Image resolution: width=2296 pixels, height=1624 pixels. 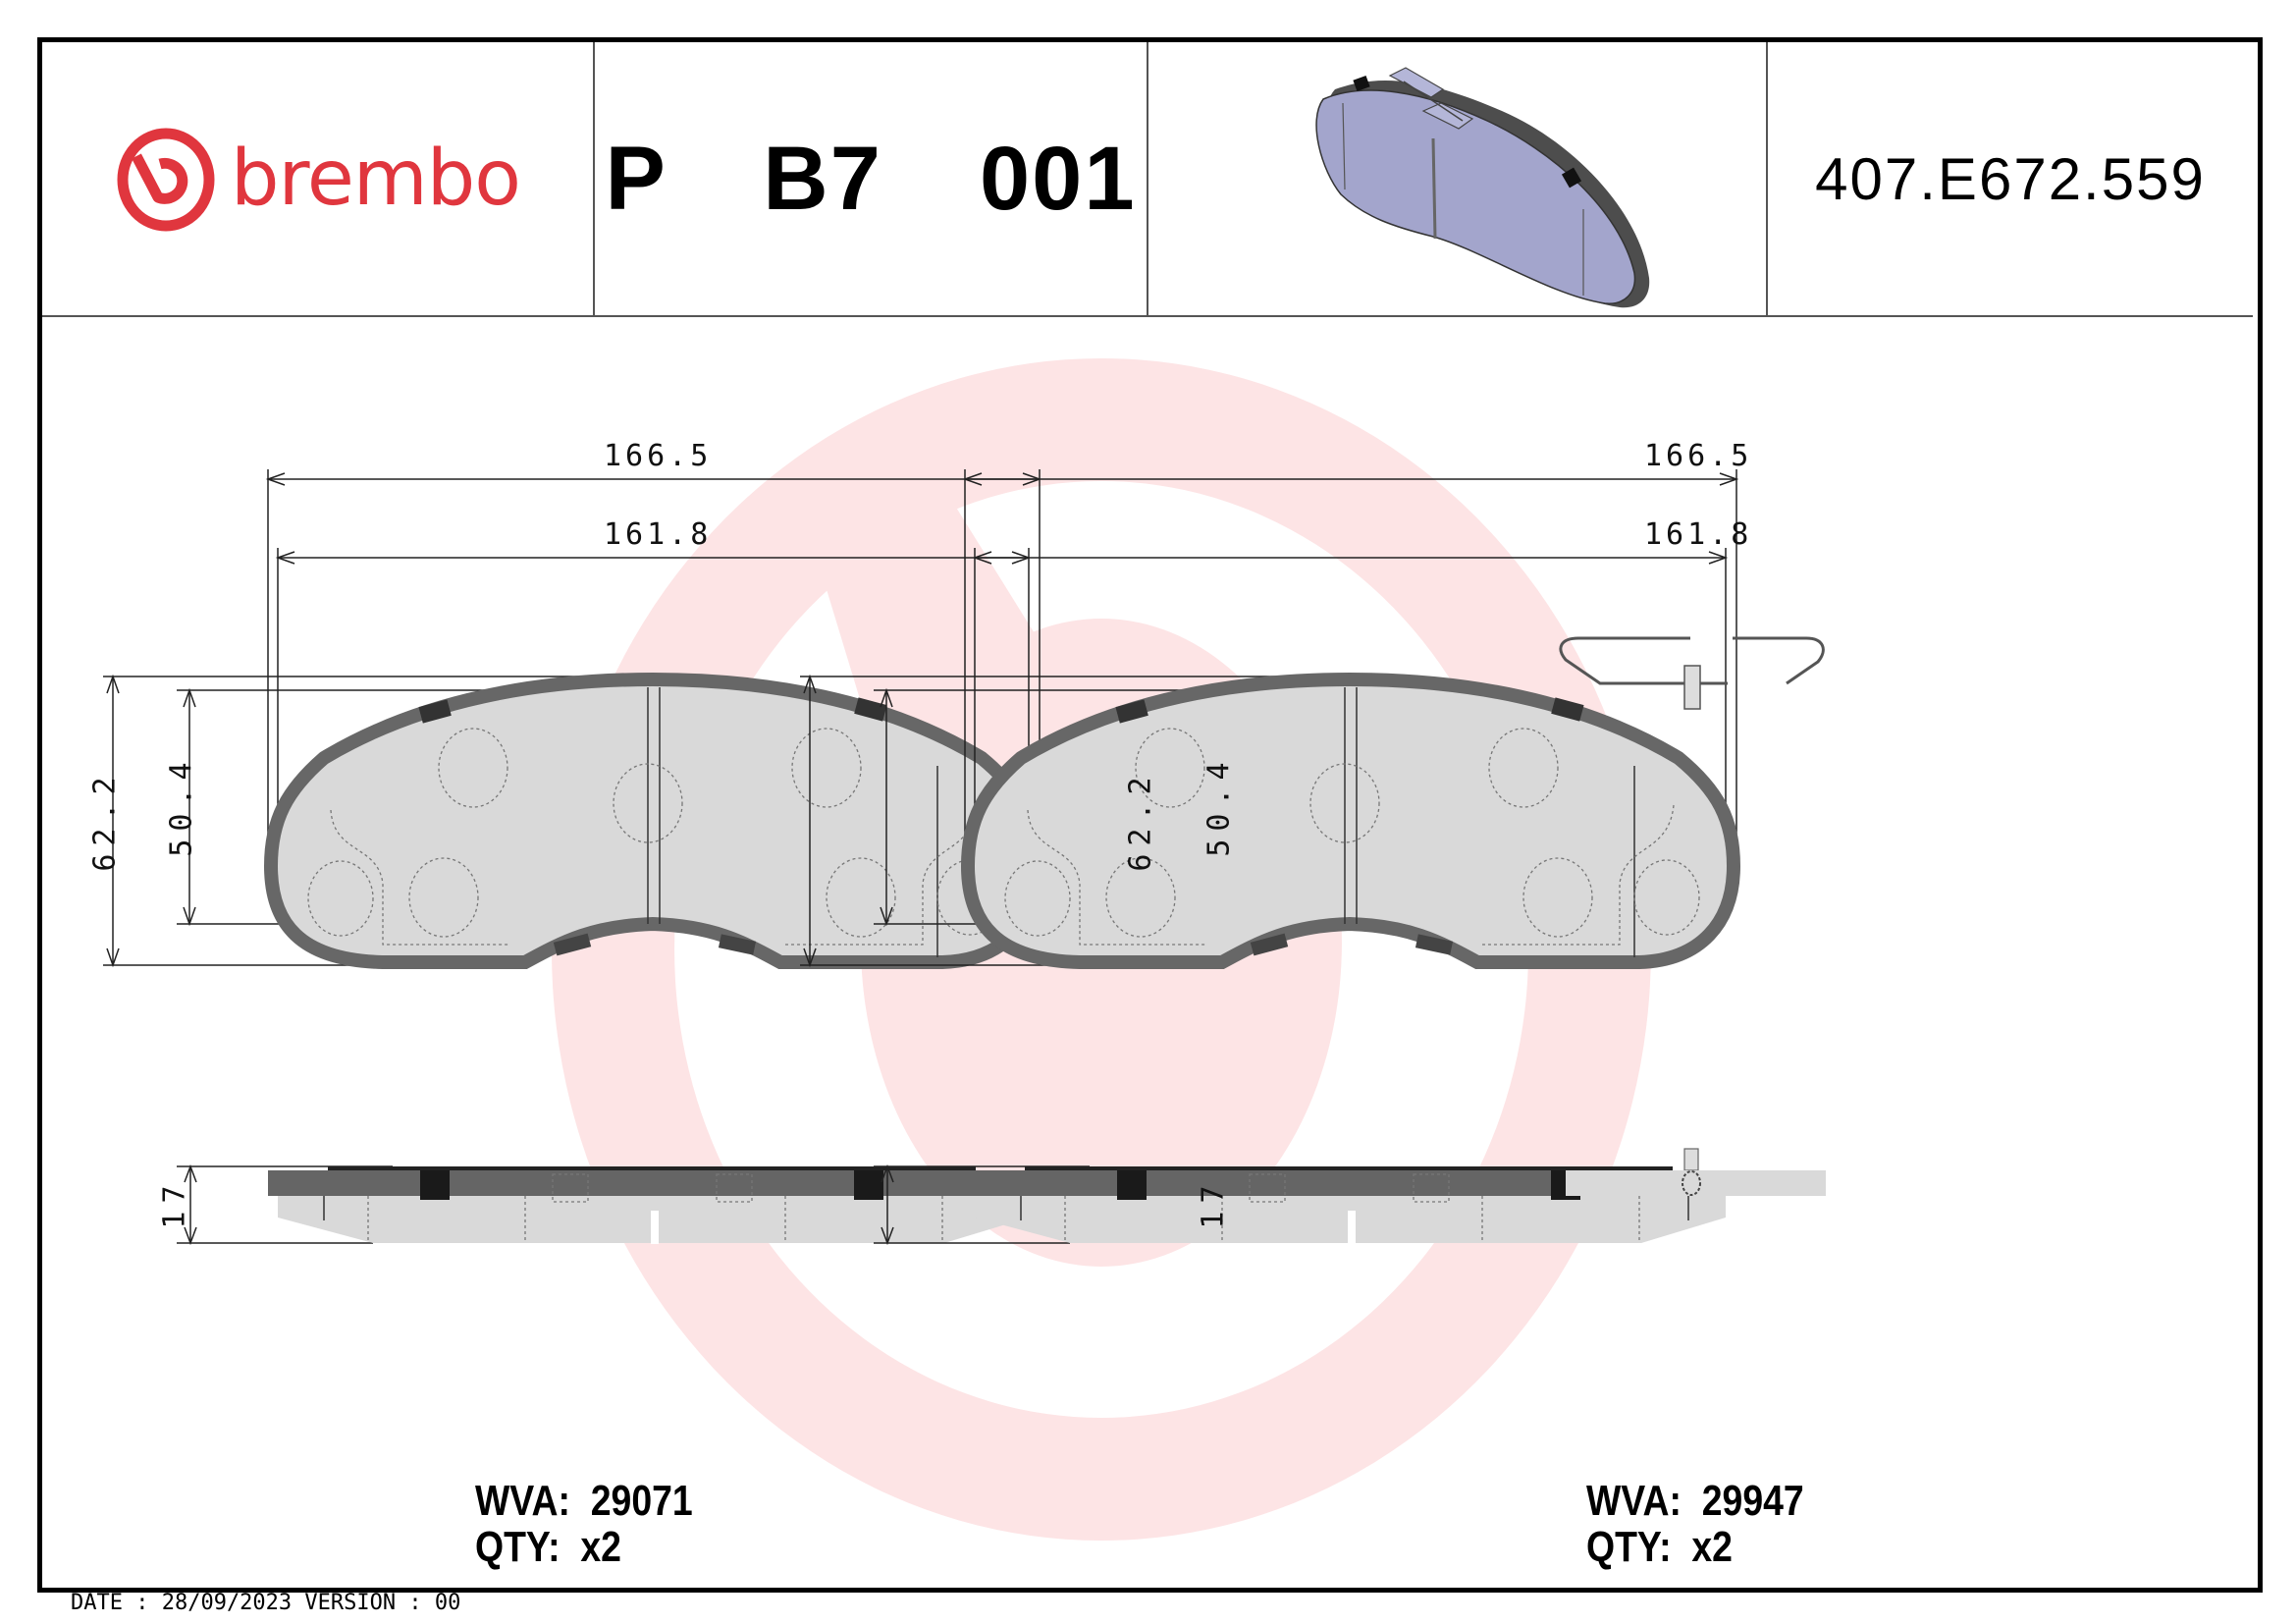 I want to click on thumbnail-cell, so click(x=1457, y=178).